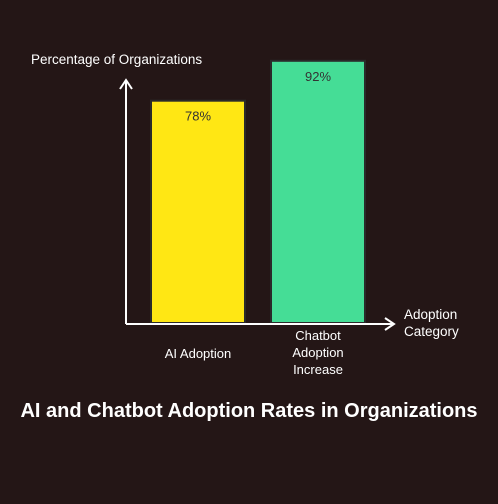 The width and height of the screenshot is (498, 504). I want to click on y-axis-arrow, so click(126, 84).